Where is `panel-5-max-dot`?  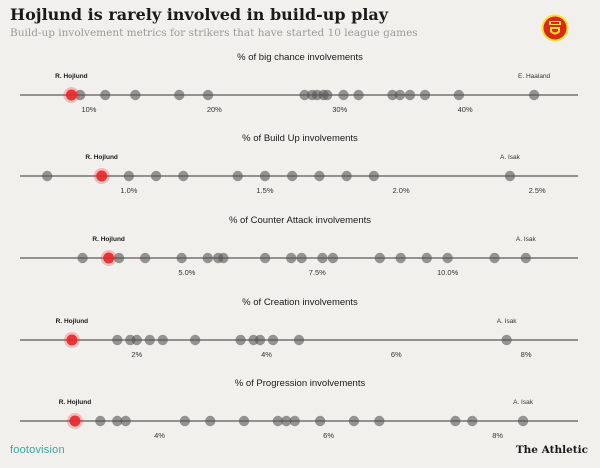
panel-5-max-dot is located at coordinates (523, 421).